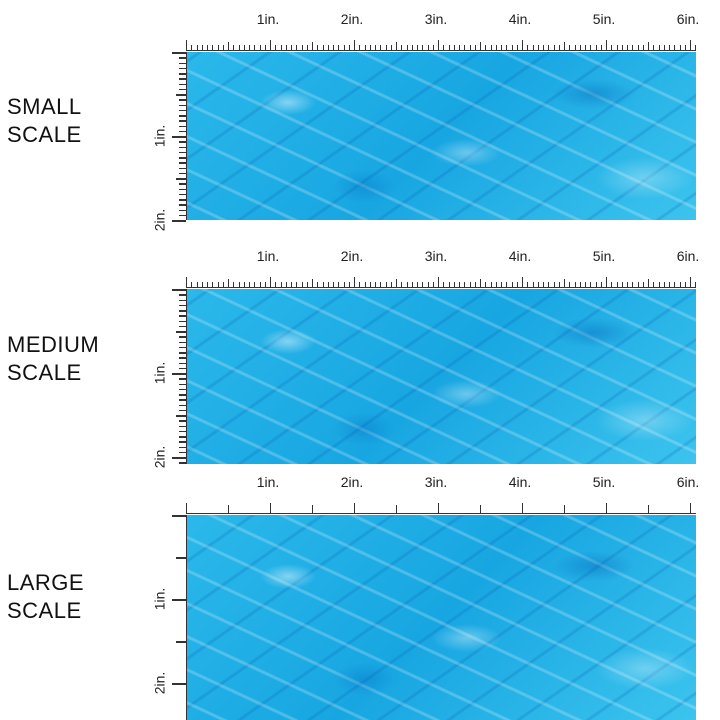 The image size is (720, 720). What do you see at coordinates (44, 134) in the screenshot?
I see `label-line: SCALE` at bounding box center [44, 134].